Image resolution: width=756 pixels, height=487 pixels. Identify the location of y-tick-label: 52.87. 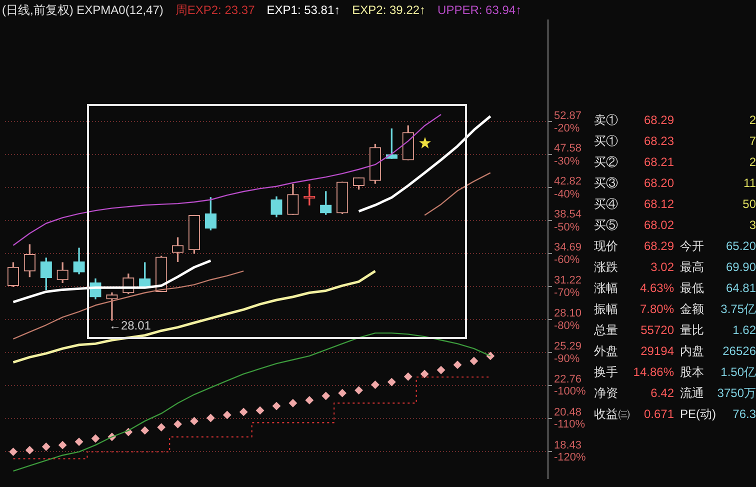
(568, 116).